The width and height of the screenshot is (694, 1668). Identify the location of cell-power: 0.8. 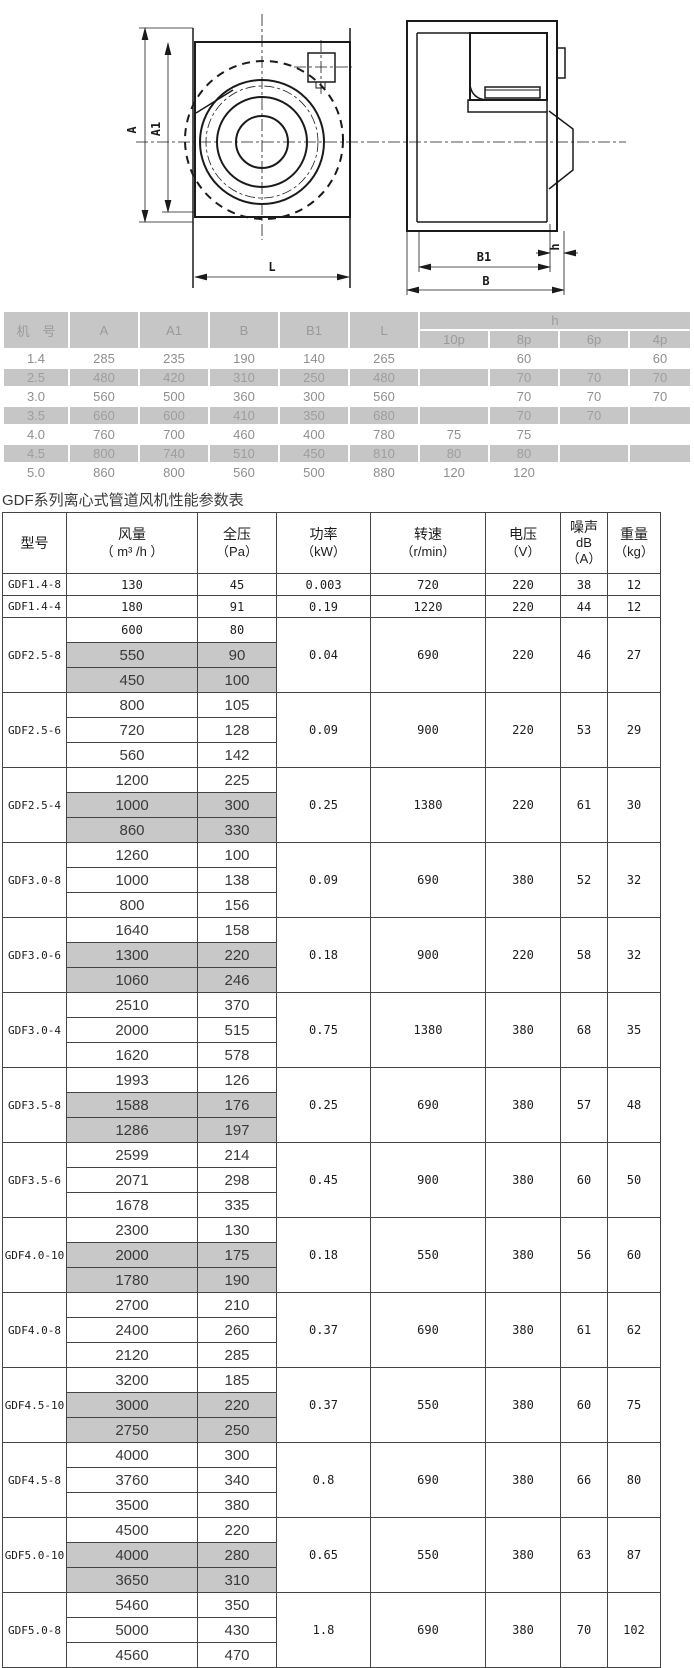
(323, 1480).